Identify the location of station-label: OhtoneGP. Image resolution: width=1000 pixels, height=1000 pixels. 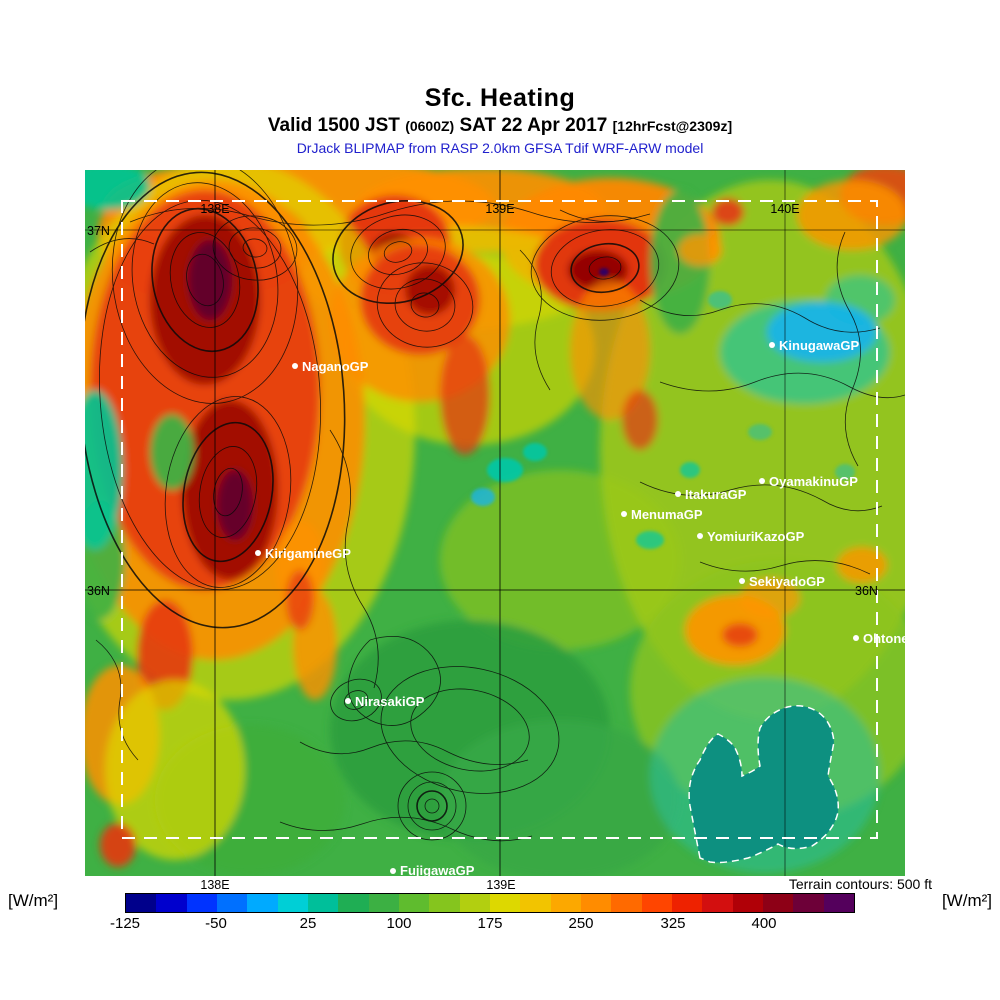
(895, 638).